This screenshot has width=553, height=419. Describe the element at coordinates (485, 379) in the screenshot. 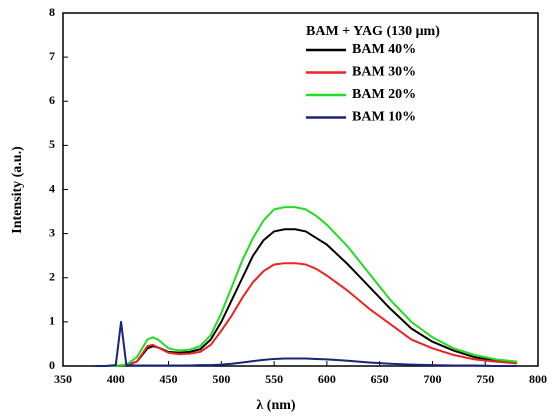

I see `x-tick-label: 750` at that location.